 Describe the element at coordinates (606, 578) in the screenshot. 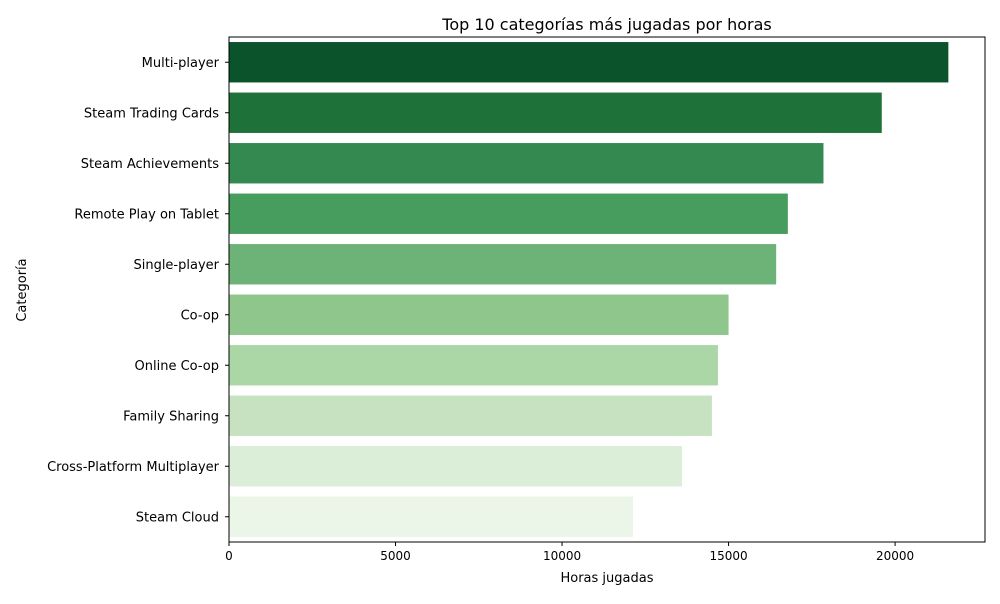

I see `x-axis-label: Horas jugadas` at that location.